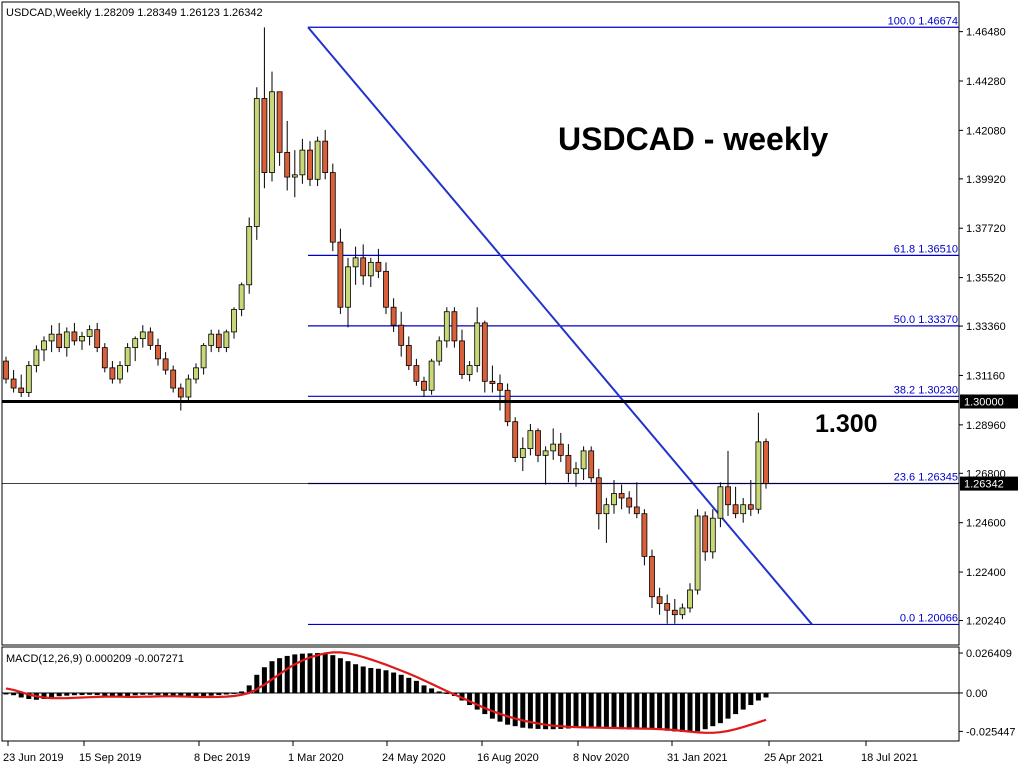  I want to click on fib-label-0: 100.0 1.46674, so click(923, 21).